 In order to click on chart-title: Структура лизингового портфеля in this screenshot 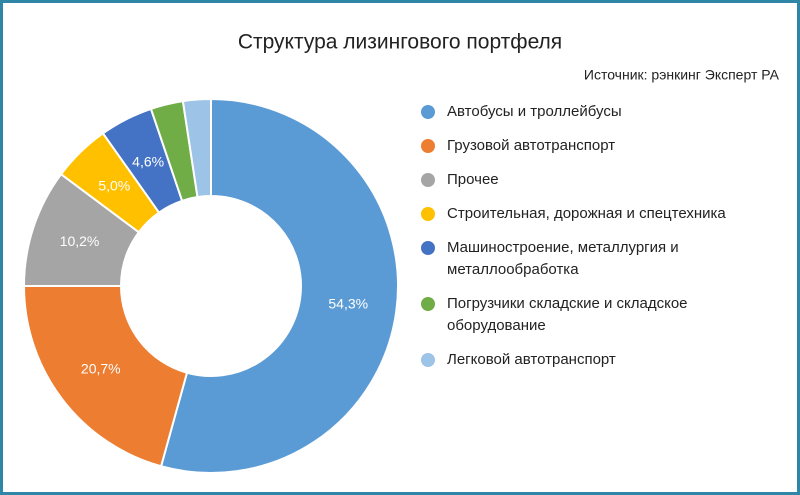, I will do `click(400, 42)`.